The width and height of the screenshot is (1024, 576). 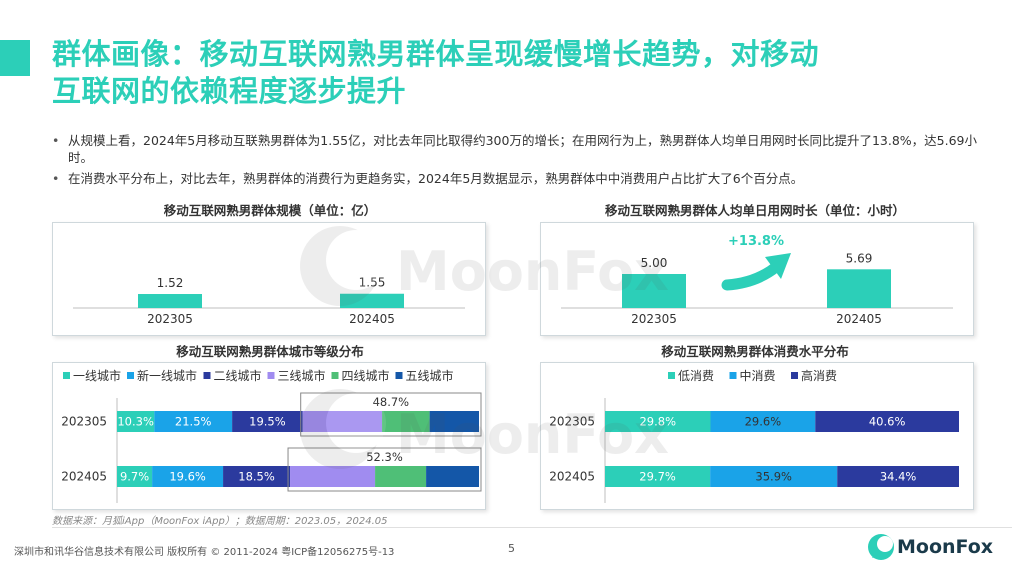 I want to click on page-title: 群体画像：移动互联网熟男群体呈现缓慢增长趋势，对移动 互联网的依赖程度逐步提升, so click(x=522, y=73).